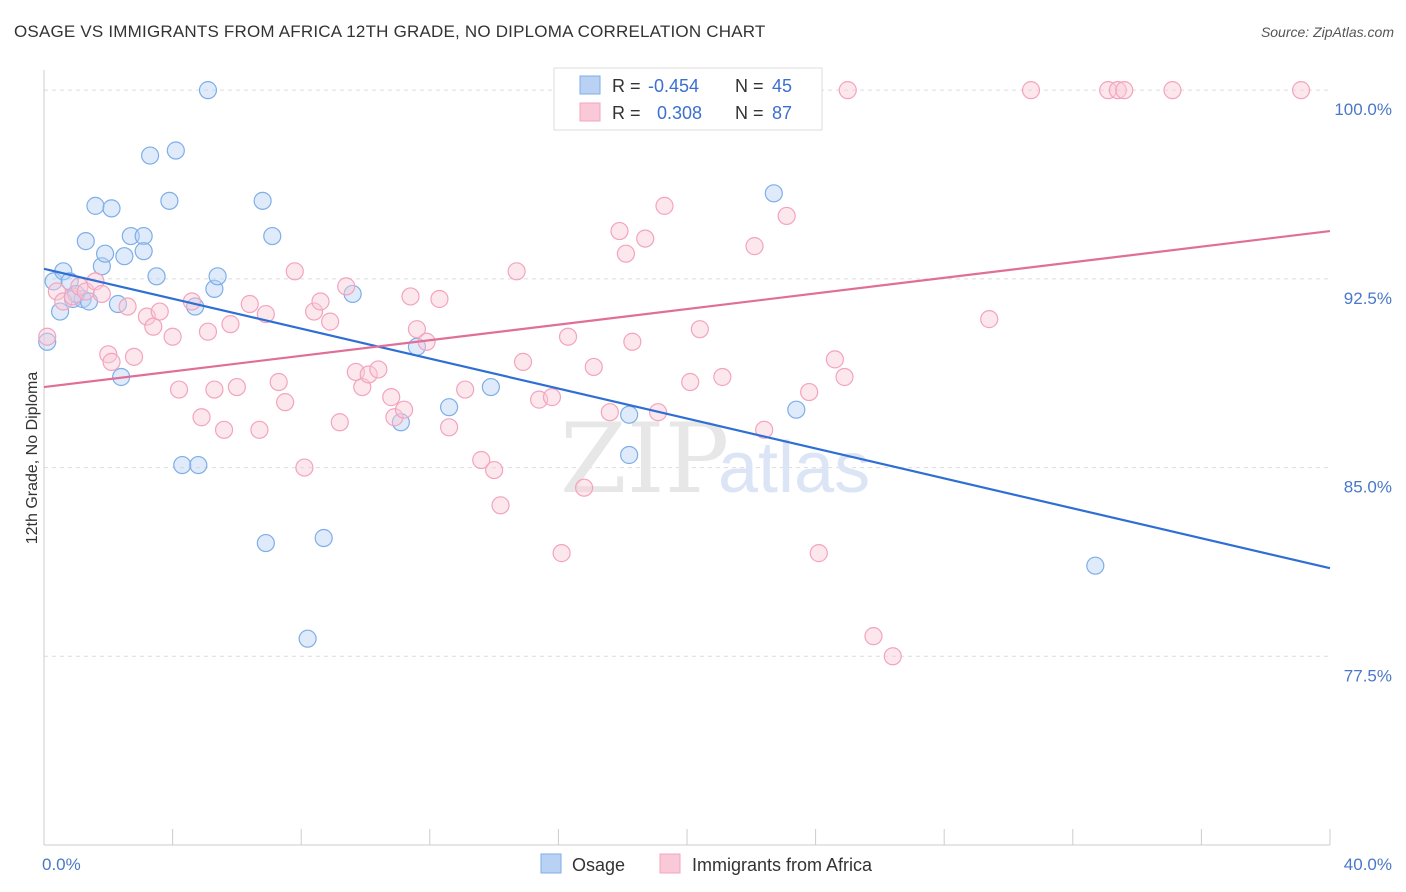  I want to click on legend-box: R = -0.454 N = 45 R = 0.308 N = 87, so click(688, 99).